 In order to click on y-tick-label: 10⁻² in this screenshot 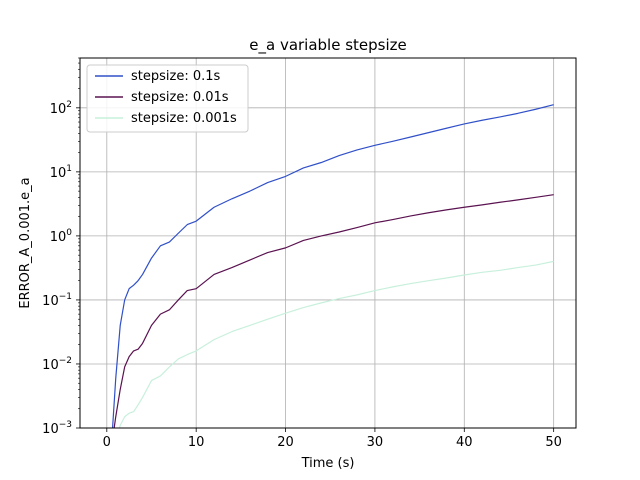, I will do `click(57, 364)`.